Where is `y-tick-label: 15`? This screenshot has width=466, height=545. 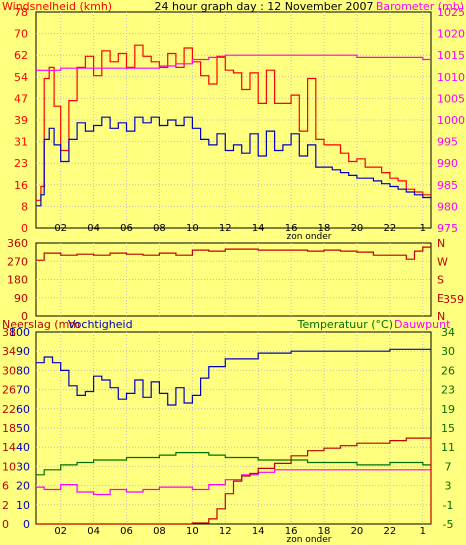
y-tick-label: 15 is located at coordinates (448, 428).